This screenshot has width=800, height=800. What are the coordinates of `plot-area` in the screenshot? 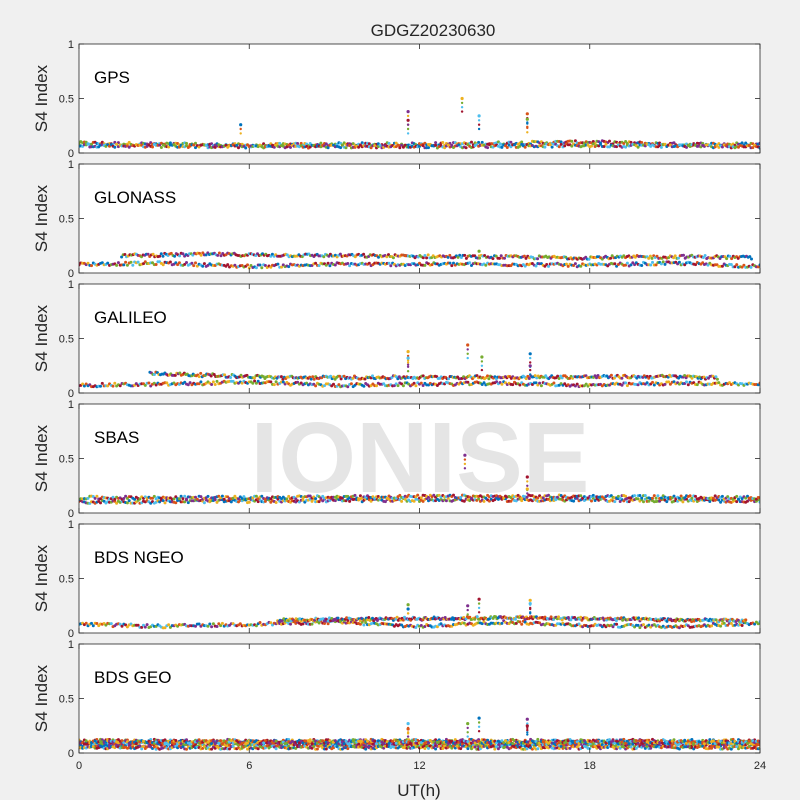 It's located at (419, 98).